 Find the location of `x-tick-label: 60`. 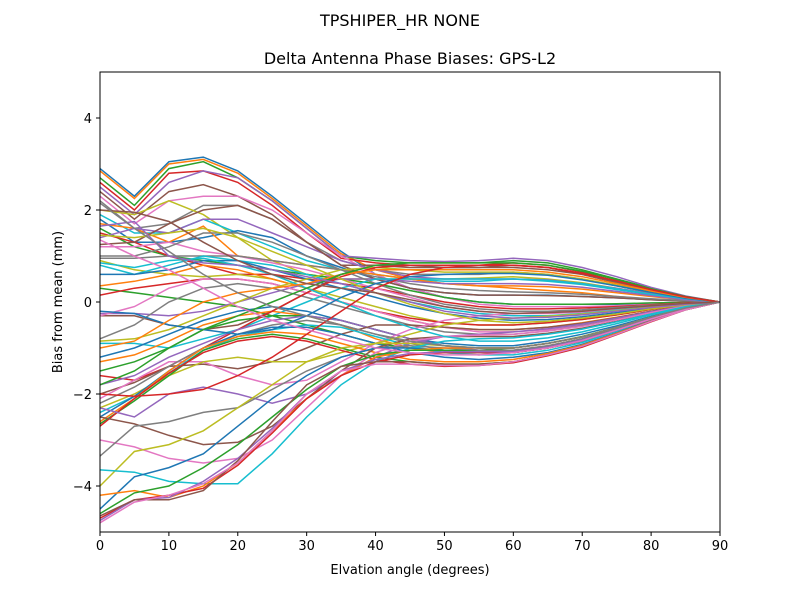

x-tick-label: 60 is located at coordinates (513, 546).